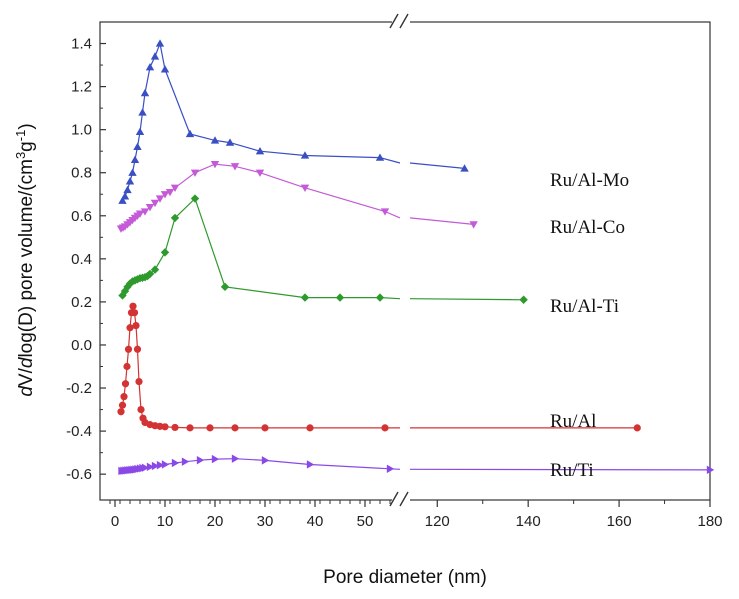 This screenshot has height=599, width=739. Describe the element at coordinates (315, 521) in the screenshot. I see `x-tick-label: 40` at that location.